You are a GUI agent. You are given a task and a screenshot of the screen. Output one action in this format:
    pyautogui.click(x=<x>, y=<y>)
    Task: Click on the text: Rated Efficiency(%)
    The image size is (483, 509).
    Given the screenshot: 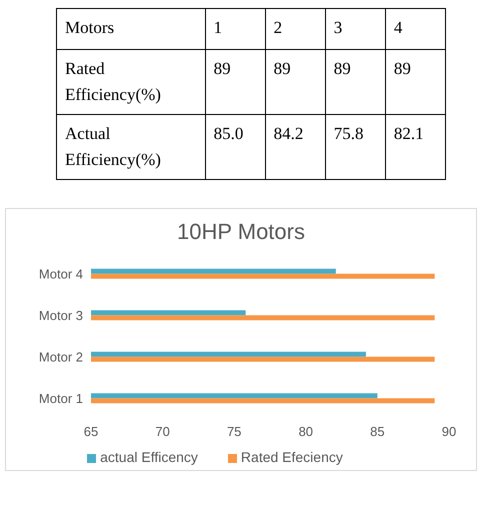 What is the action you would take?
    pyautogui.click(x=131, y=82)
    